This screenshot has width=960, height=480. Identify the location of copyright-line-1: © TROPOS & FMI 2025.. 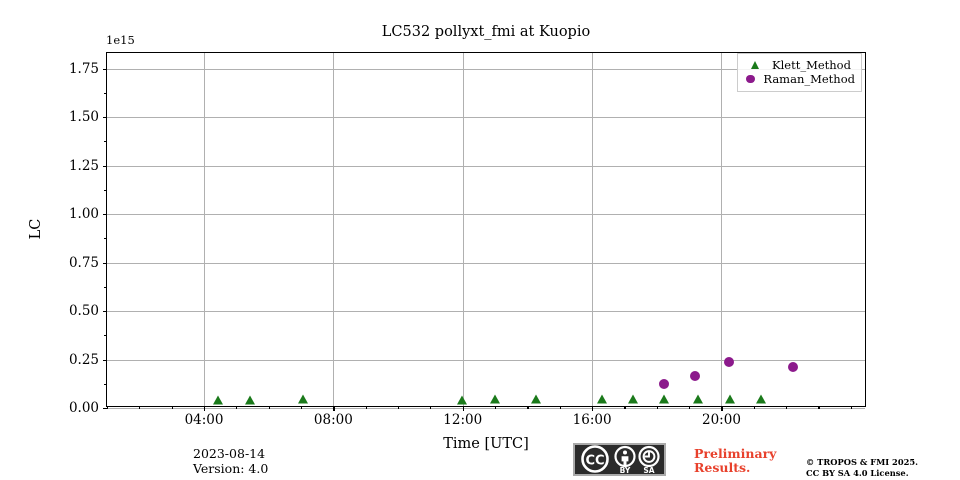
(862, 462).